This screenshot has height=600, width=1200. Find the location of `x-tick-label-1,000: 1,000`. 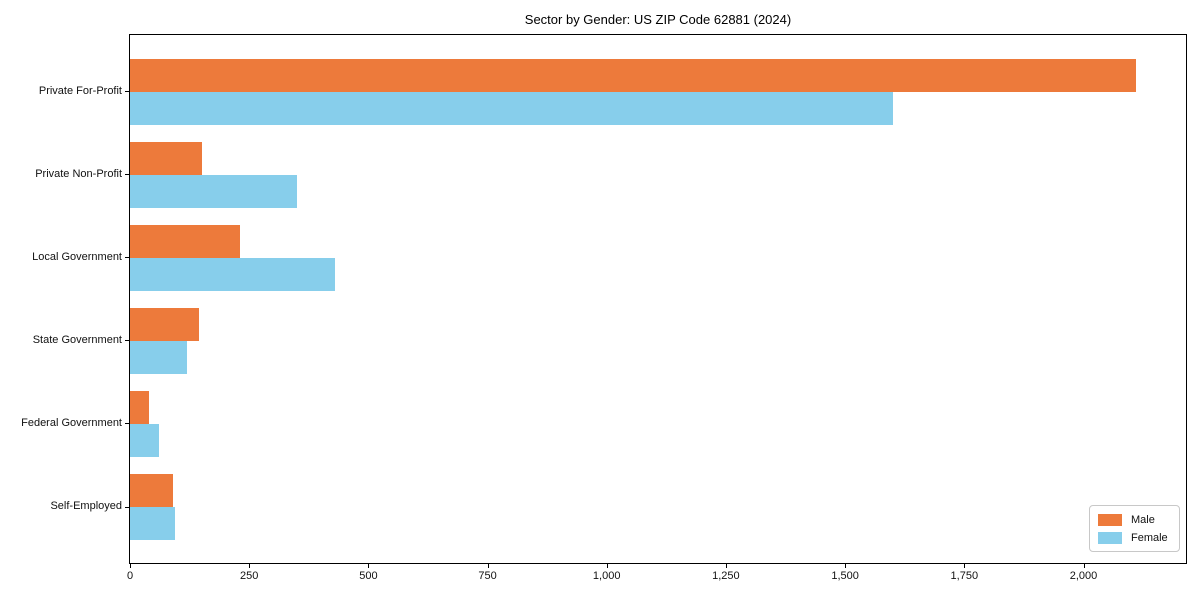

x-tick-label-1,000: 1,000 is located at coordinates (606, 576).